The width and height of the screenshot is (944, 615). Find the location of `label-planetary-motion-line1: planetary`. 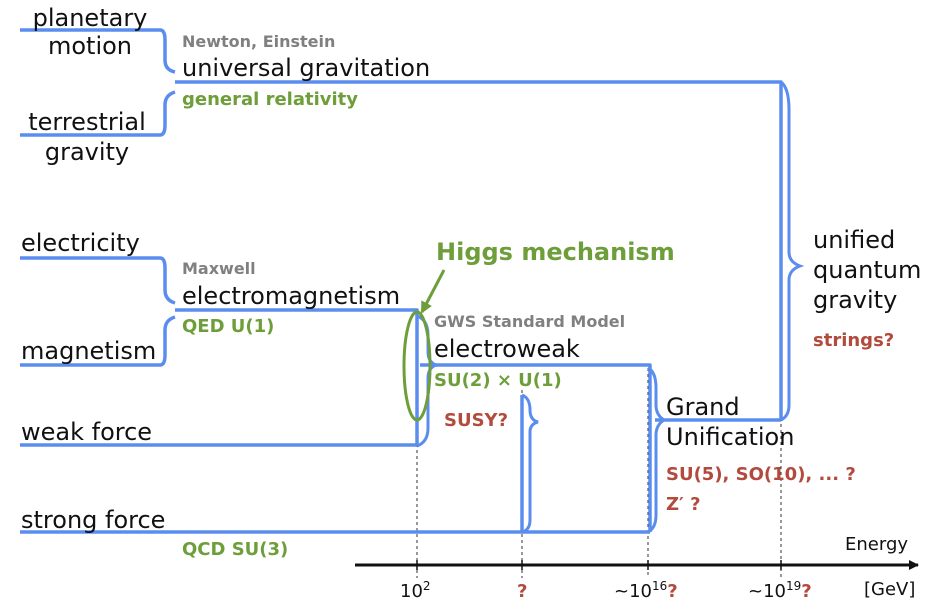

label-planetary-motion-line1: planetary is located at coordinates (90, 18).